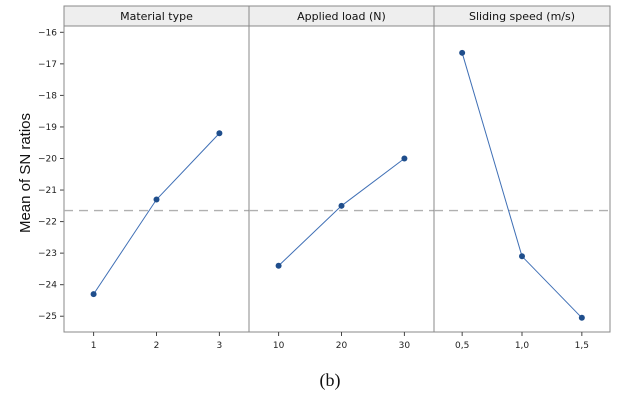  Describe the element at coordinates (47, 191) in the screenshot. I see `y-tick-label: −21` at that location.